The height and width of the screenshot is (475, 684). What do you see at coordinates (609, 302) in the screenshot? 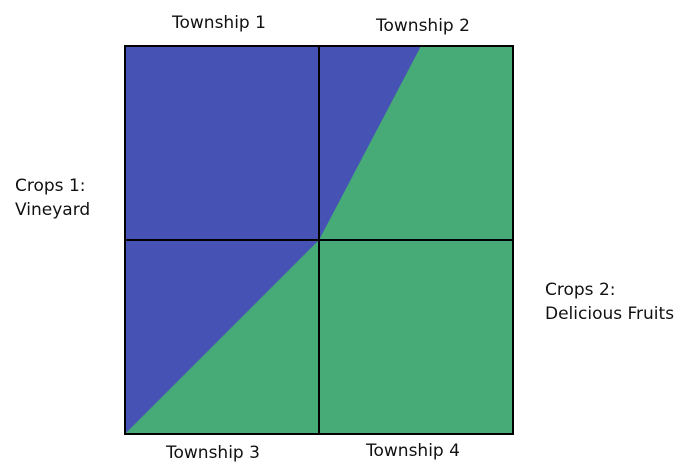
I see `crops-2-label: Crops 2: Delicious Fruits` at bounding box center [609, 302].